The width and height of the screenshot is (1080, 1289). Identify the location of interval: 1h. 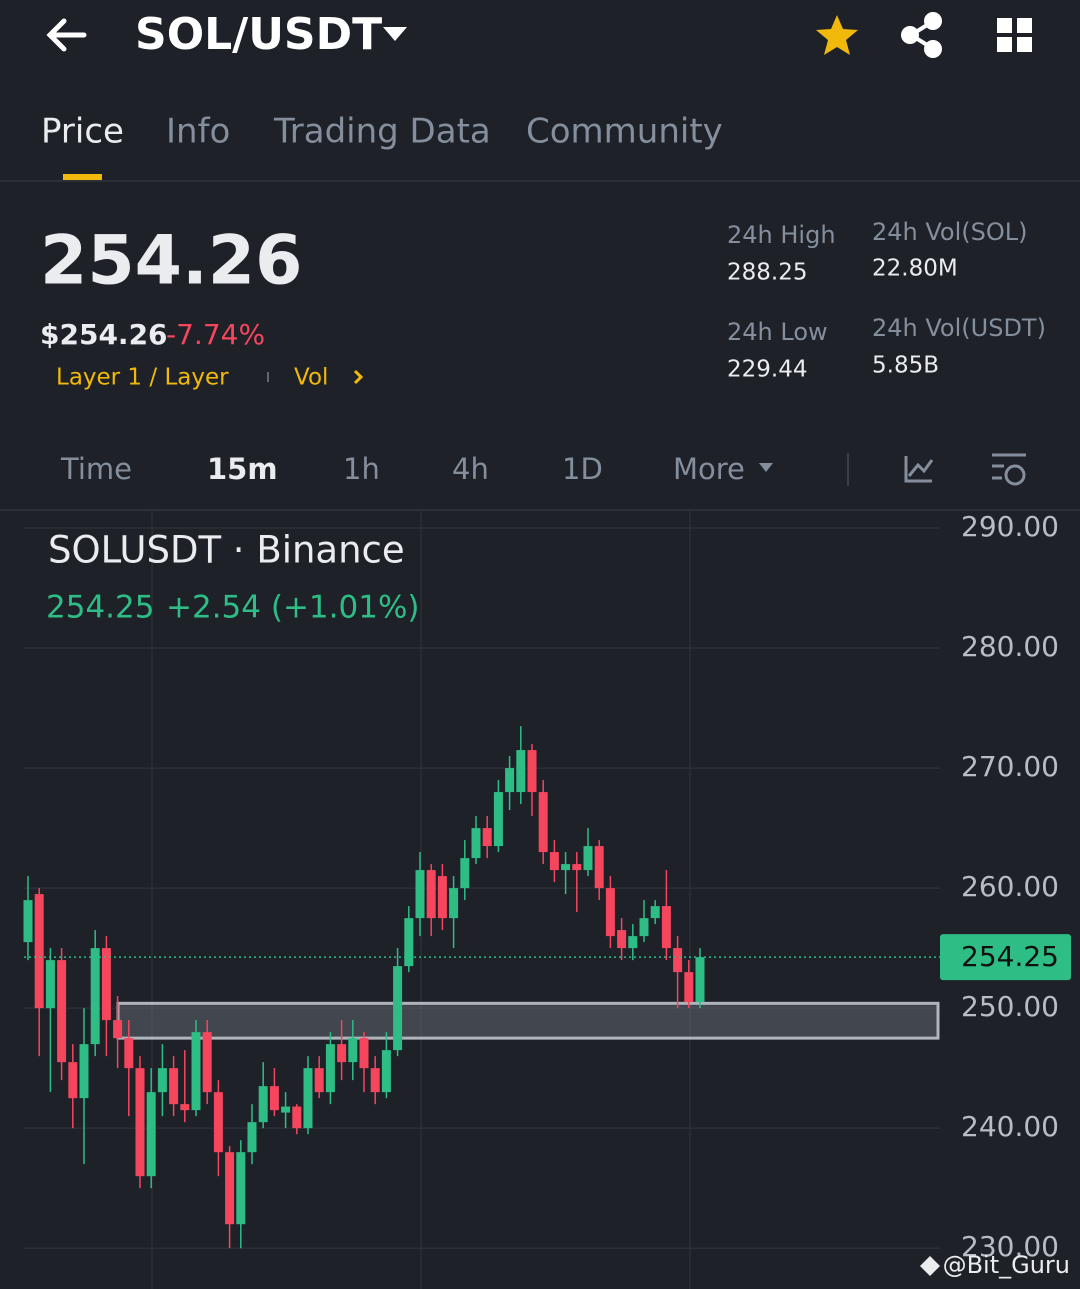
(361, 469).